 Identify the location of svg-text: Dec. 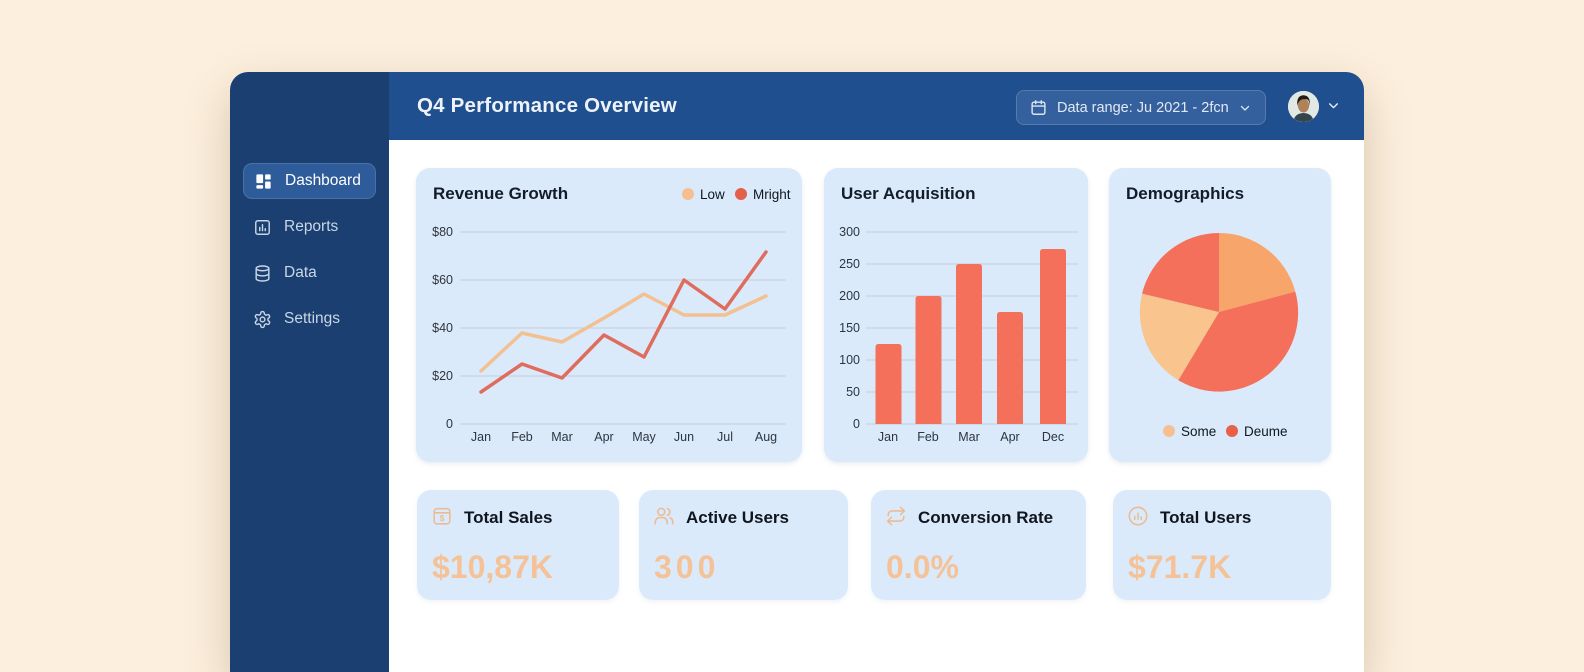
(1053, 437).